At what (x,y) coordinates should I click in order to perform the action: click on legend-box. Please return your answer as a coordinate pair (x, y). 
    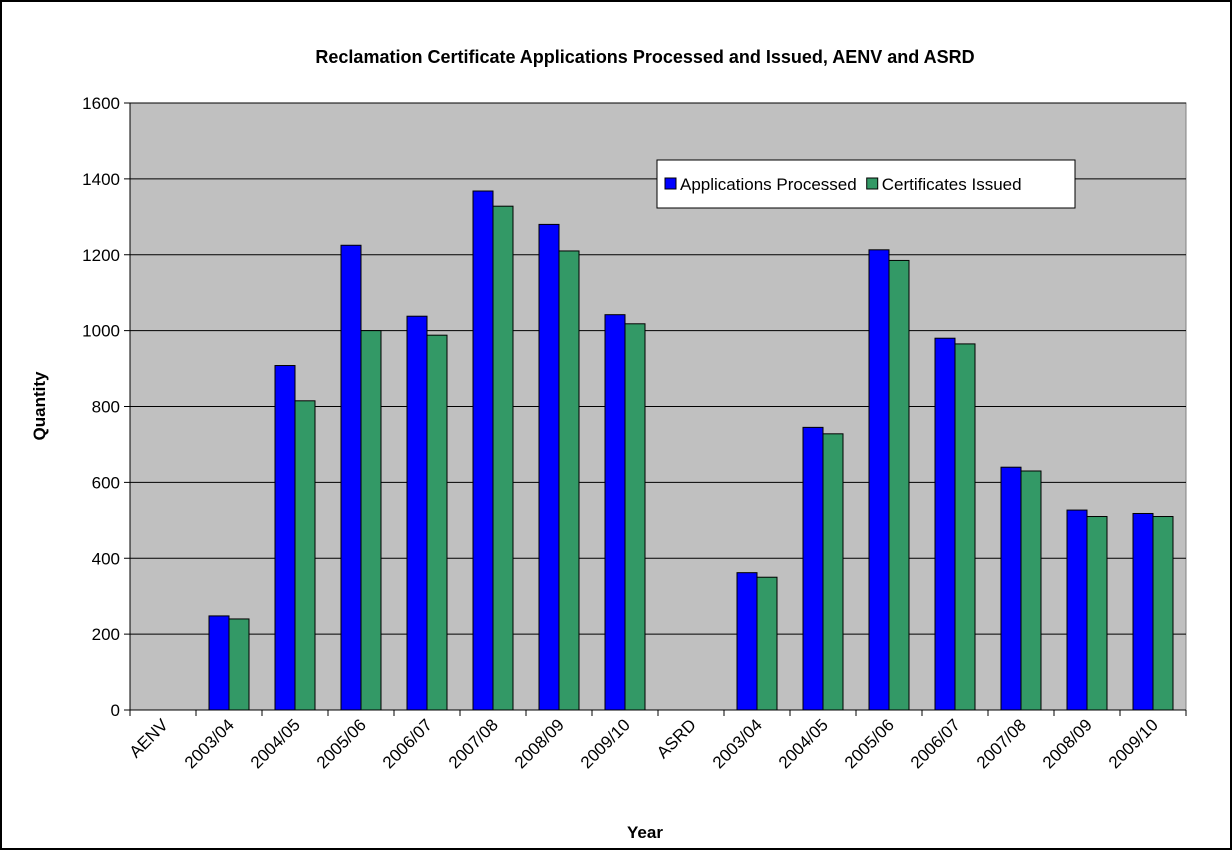
    Looking at the image, I should click on (866, 184).